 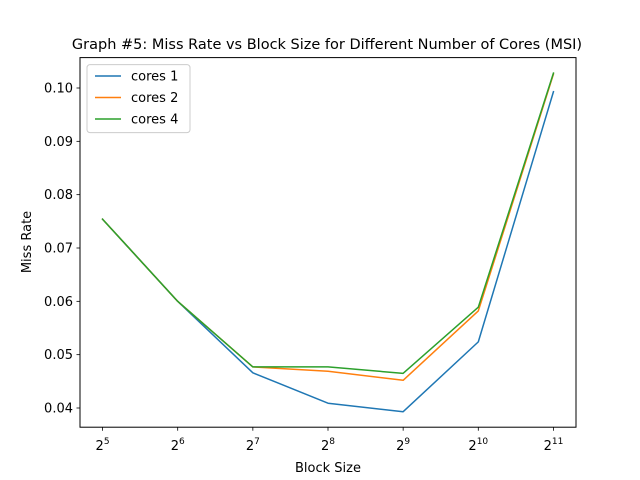 I want to click on y-axis-label: Miss Rate, so click(x=27, y=242).